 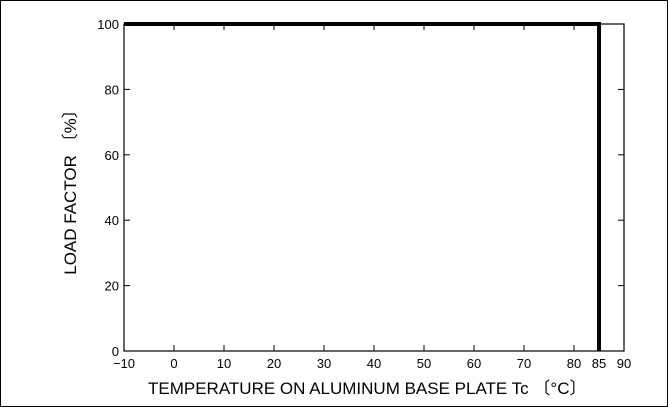 I want to click on x-tick-label: 60, so click(x=474, y=363).